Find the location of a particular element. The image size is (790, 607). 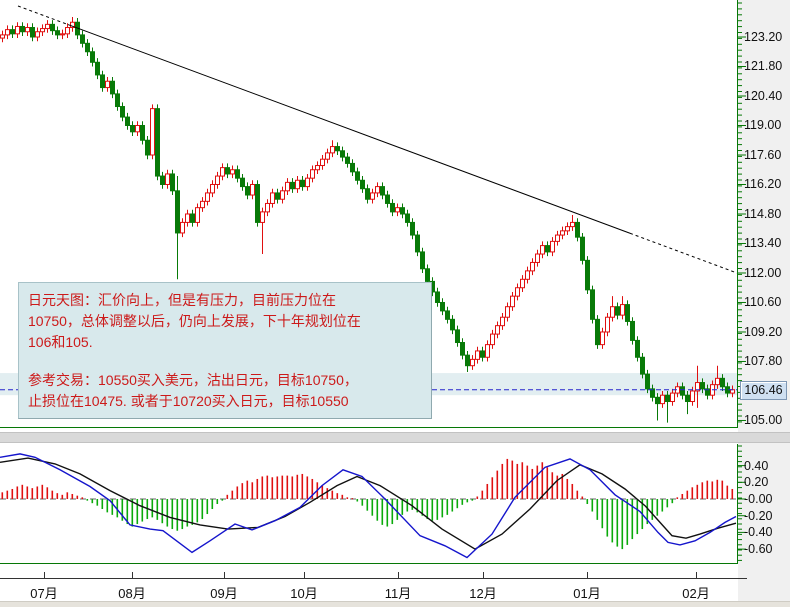

price-axis-label: 114.80 is located at coordinates (763, 213).